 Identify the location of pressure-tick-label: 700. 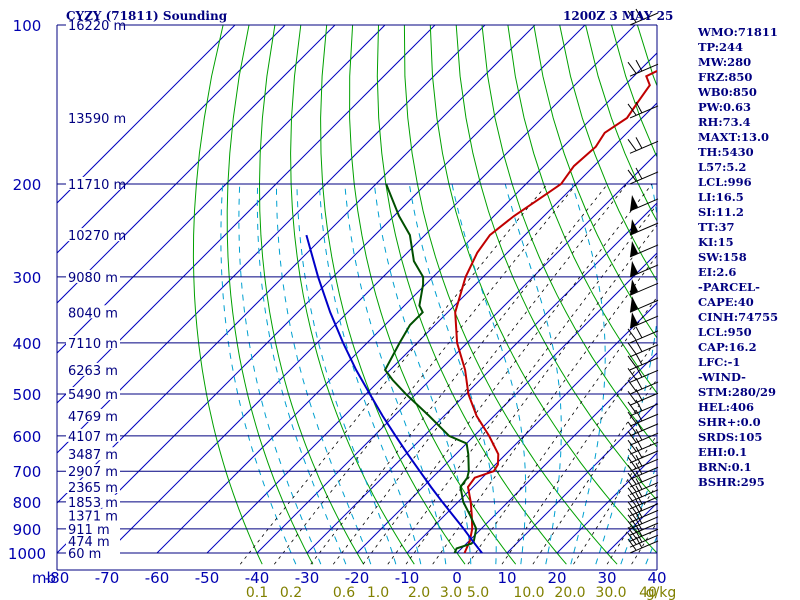
(27, 472).